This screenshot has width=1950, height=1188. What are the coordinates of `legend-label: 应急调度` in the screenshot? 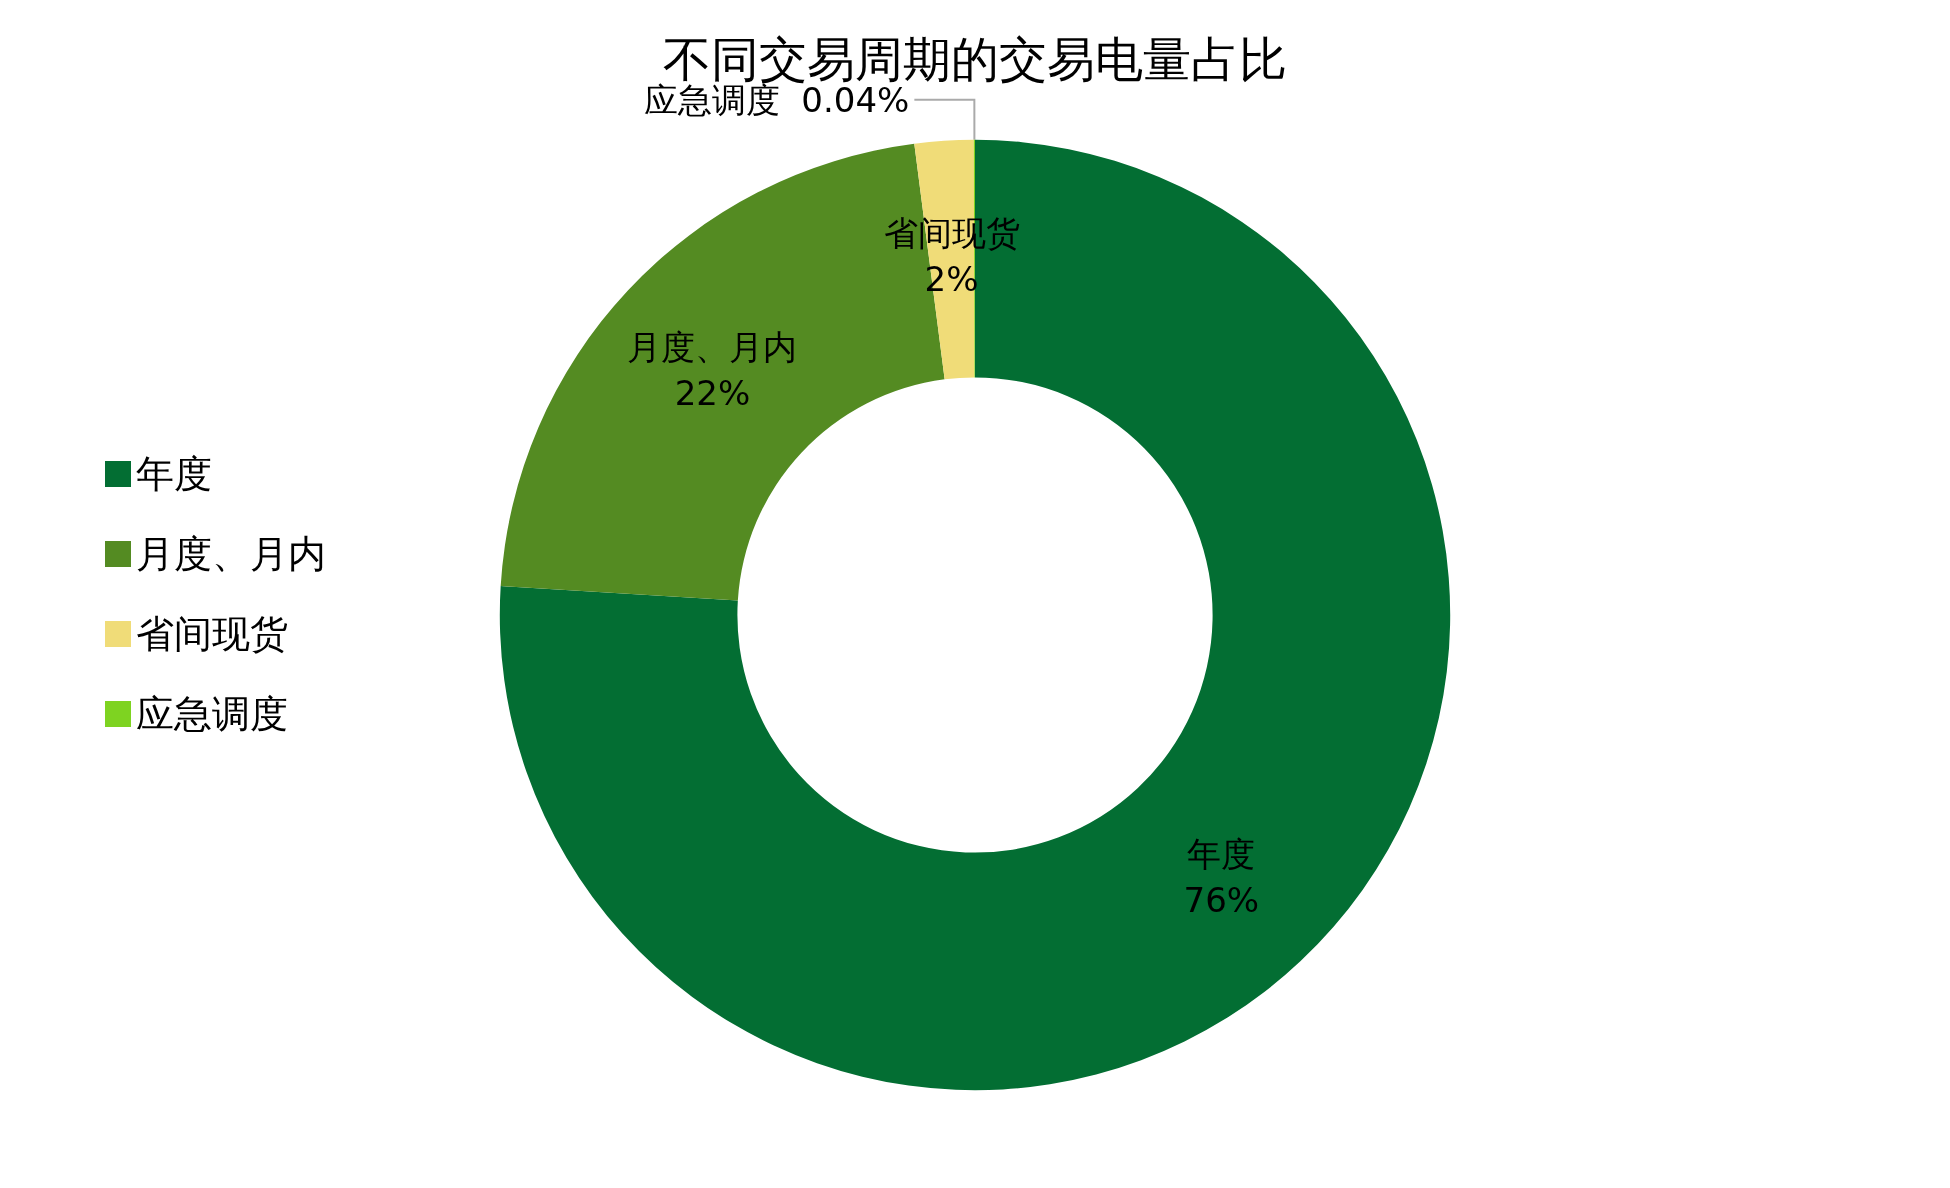 It's located at (212, 714).